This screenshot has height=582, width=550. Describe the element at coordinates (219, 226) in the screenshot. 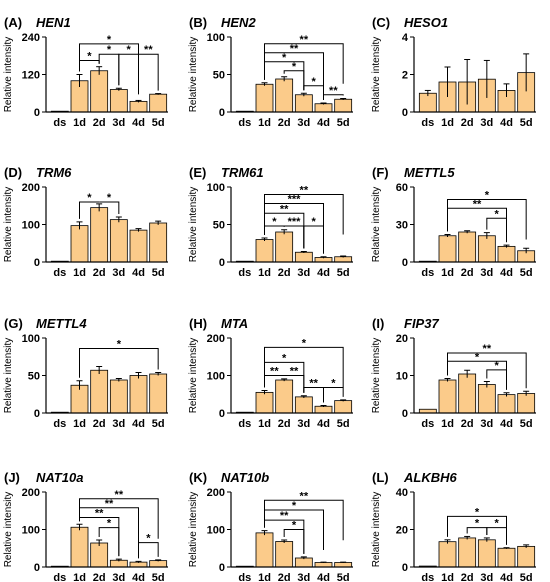

I see `y-tick-label: 50` at that location.